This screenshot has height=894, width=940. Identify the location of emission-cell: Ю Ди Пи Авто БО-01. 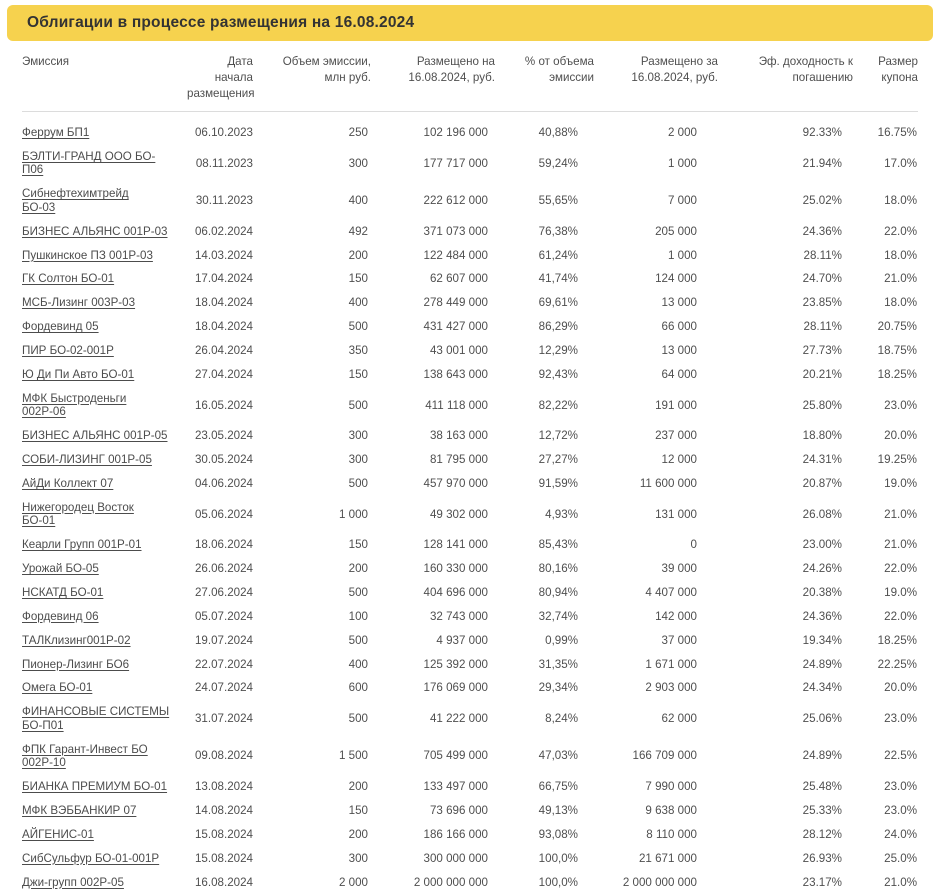
(104, 375).